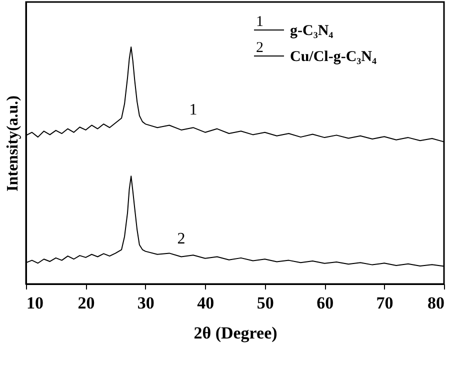 The width and height of the screenshot is (474, 386). Describe the element at coordinates (145, 303) in the screenshot. I see `x-tick-label: 30` at that location.